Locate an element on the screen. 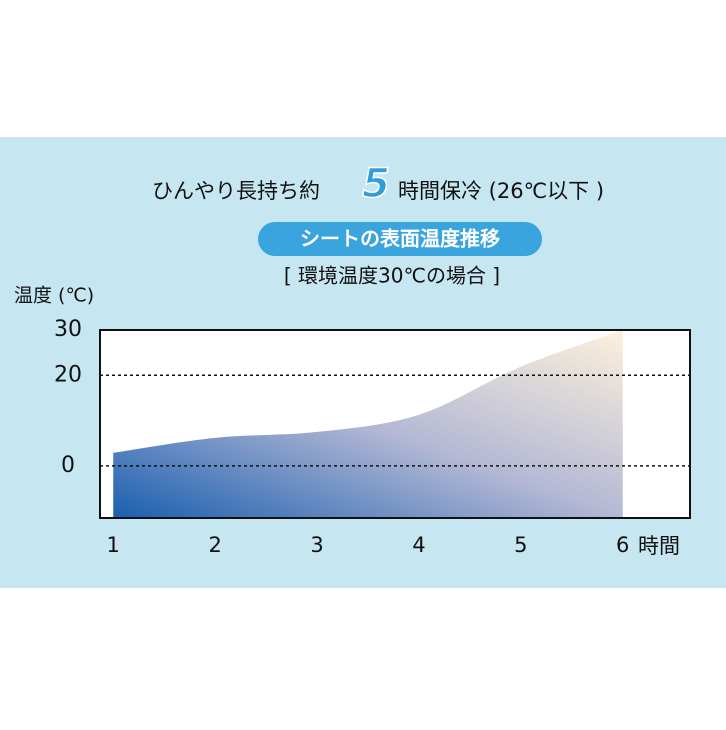 This screenshot has width=726, height=730. y-tick-label: 30 is located at coordinates (68, 329).